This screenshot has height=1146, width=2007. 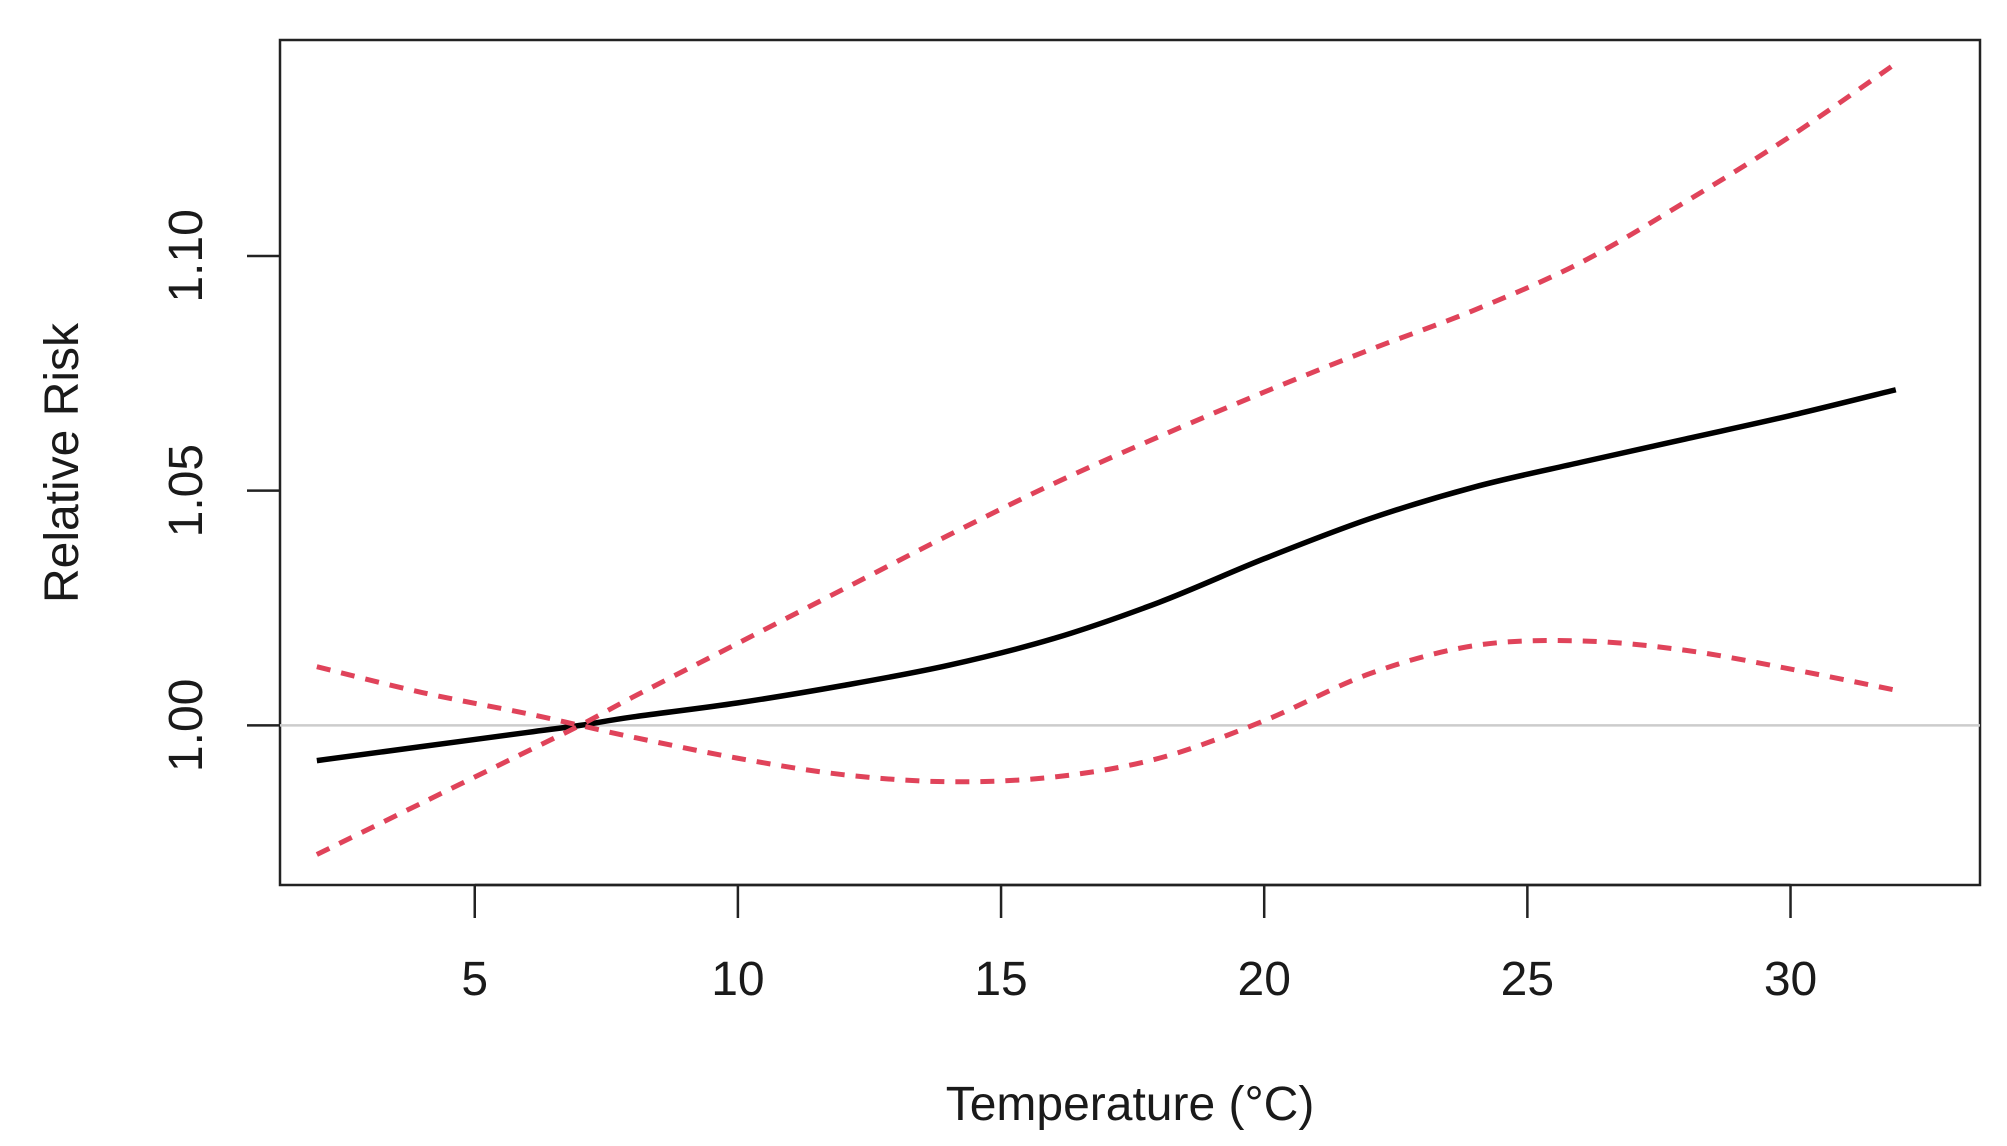 I want to click on y-axis: 1.00 1.05 1.10, so click(x=220, y=490).